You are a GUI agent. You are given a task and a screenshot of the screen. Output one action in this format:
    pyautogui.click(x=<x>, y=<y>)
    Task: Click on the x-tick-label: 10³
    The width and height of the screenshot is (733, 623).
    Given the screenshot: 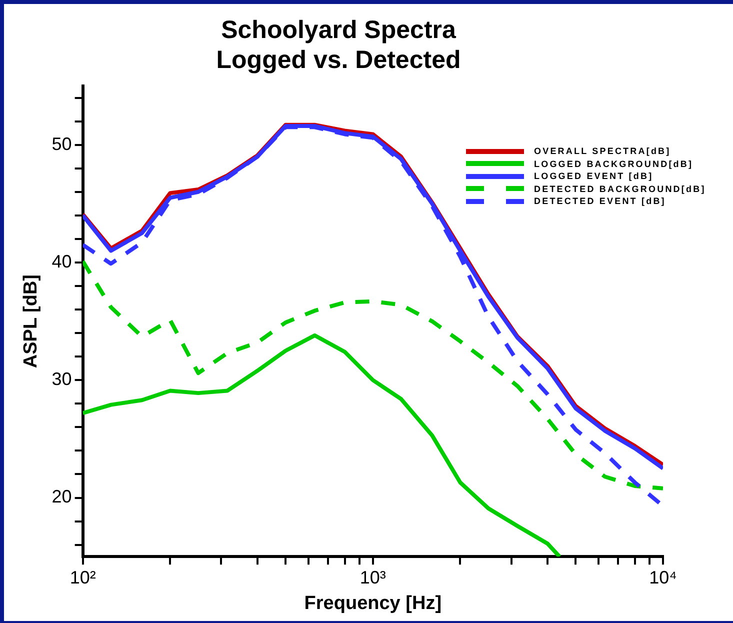 What is the action you would take?
    pyautogui.click(x=373, y=577)
    